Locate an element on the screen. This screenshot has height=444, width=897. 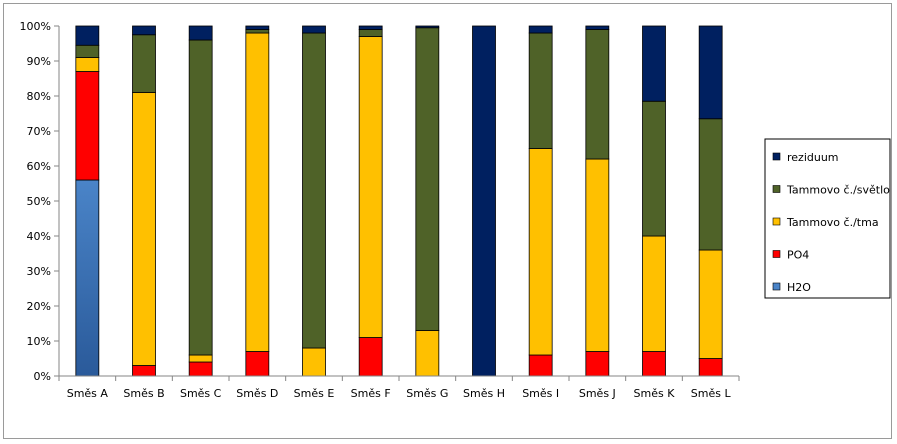
legend-label: PO4 is located at coordinates (798, 255).